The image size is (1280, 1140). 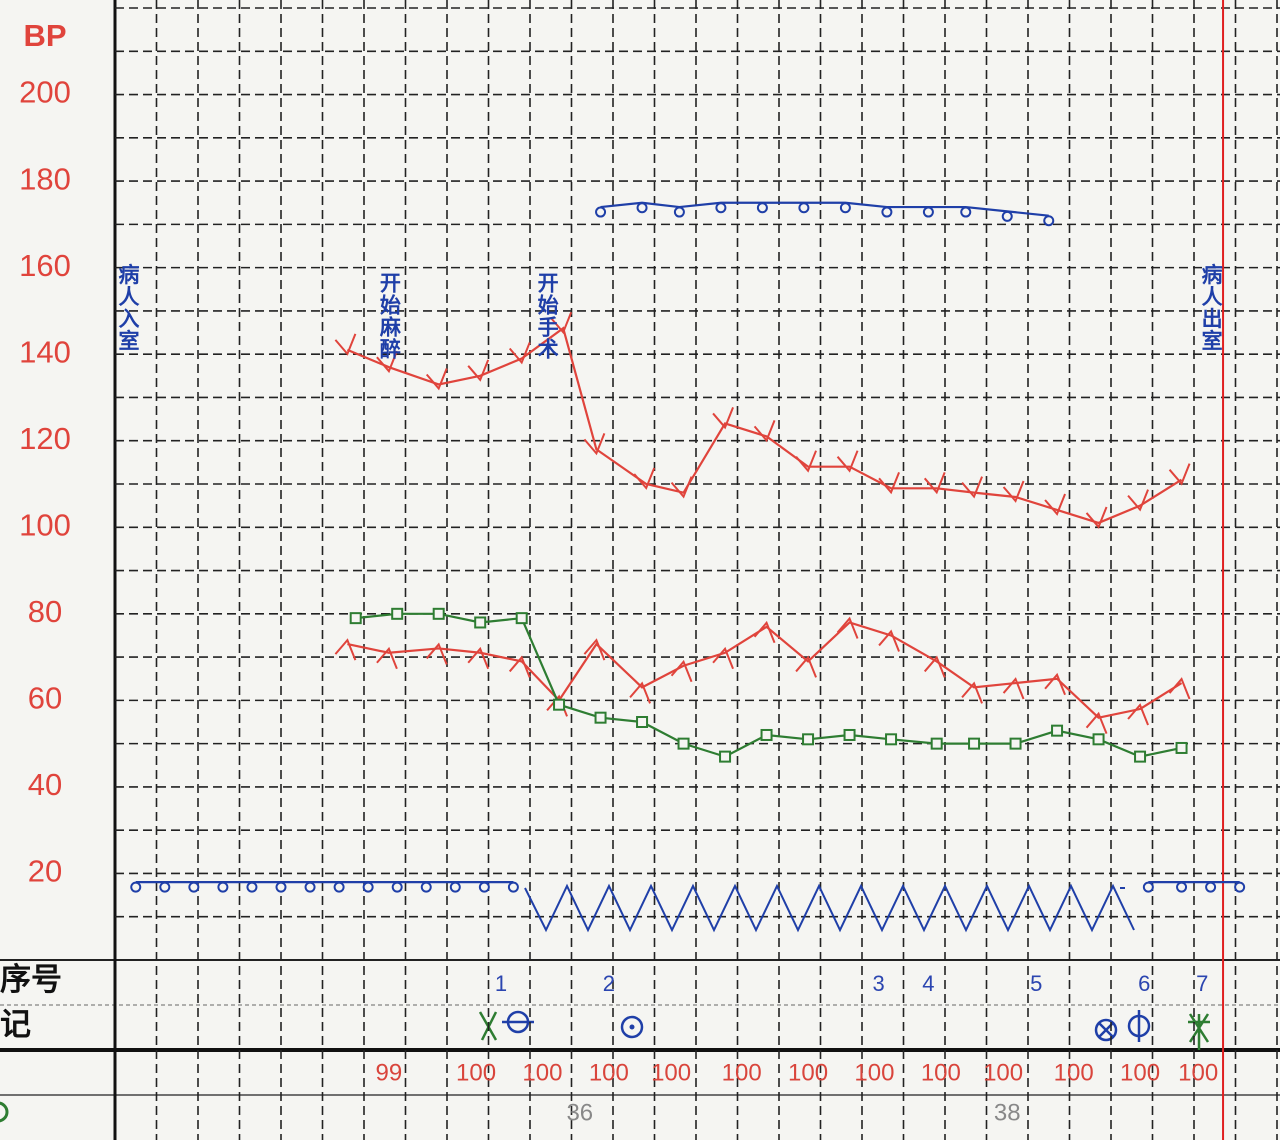 I want to click on sequence-number: 6, so click(x=1144, y=983).